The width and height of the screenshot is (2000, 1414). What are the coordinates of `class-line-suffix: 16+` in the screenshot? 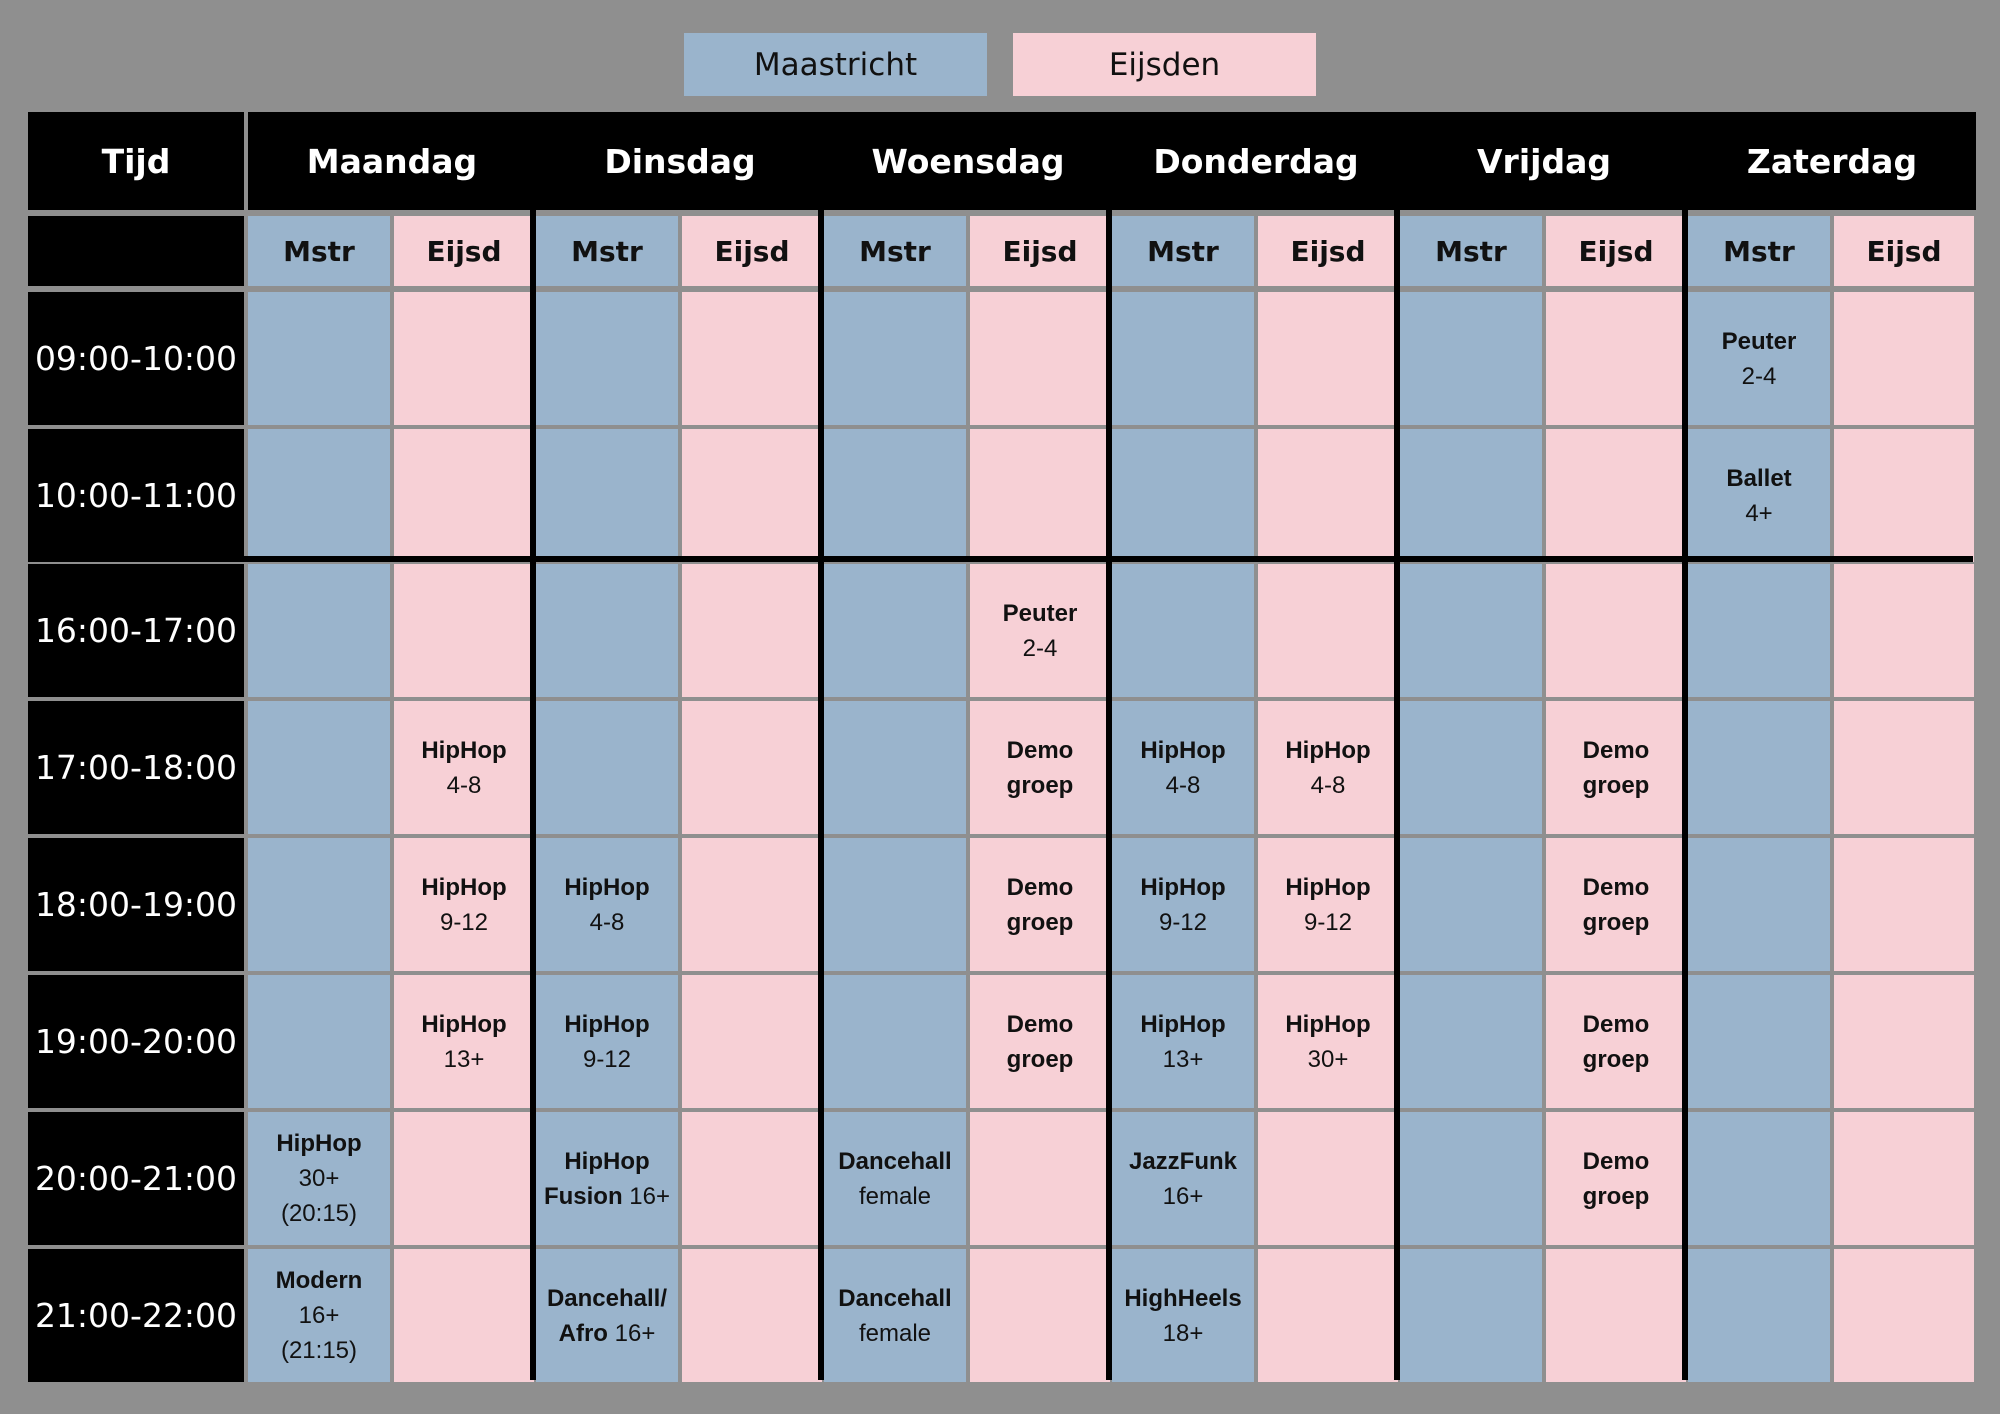 It's located at (646, 1196).